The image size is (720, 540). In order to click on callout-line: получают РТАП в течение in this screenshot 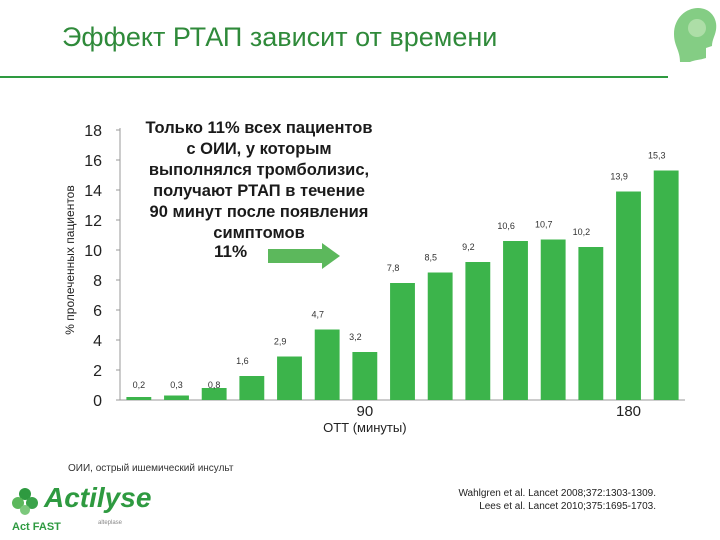, I will do `click(259, 191)`.